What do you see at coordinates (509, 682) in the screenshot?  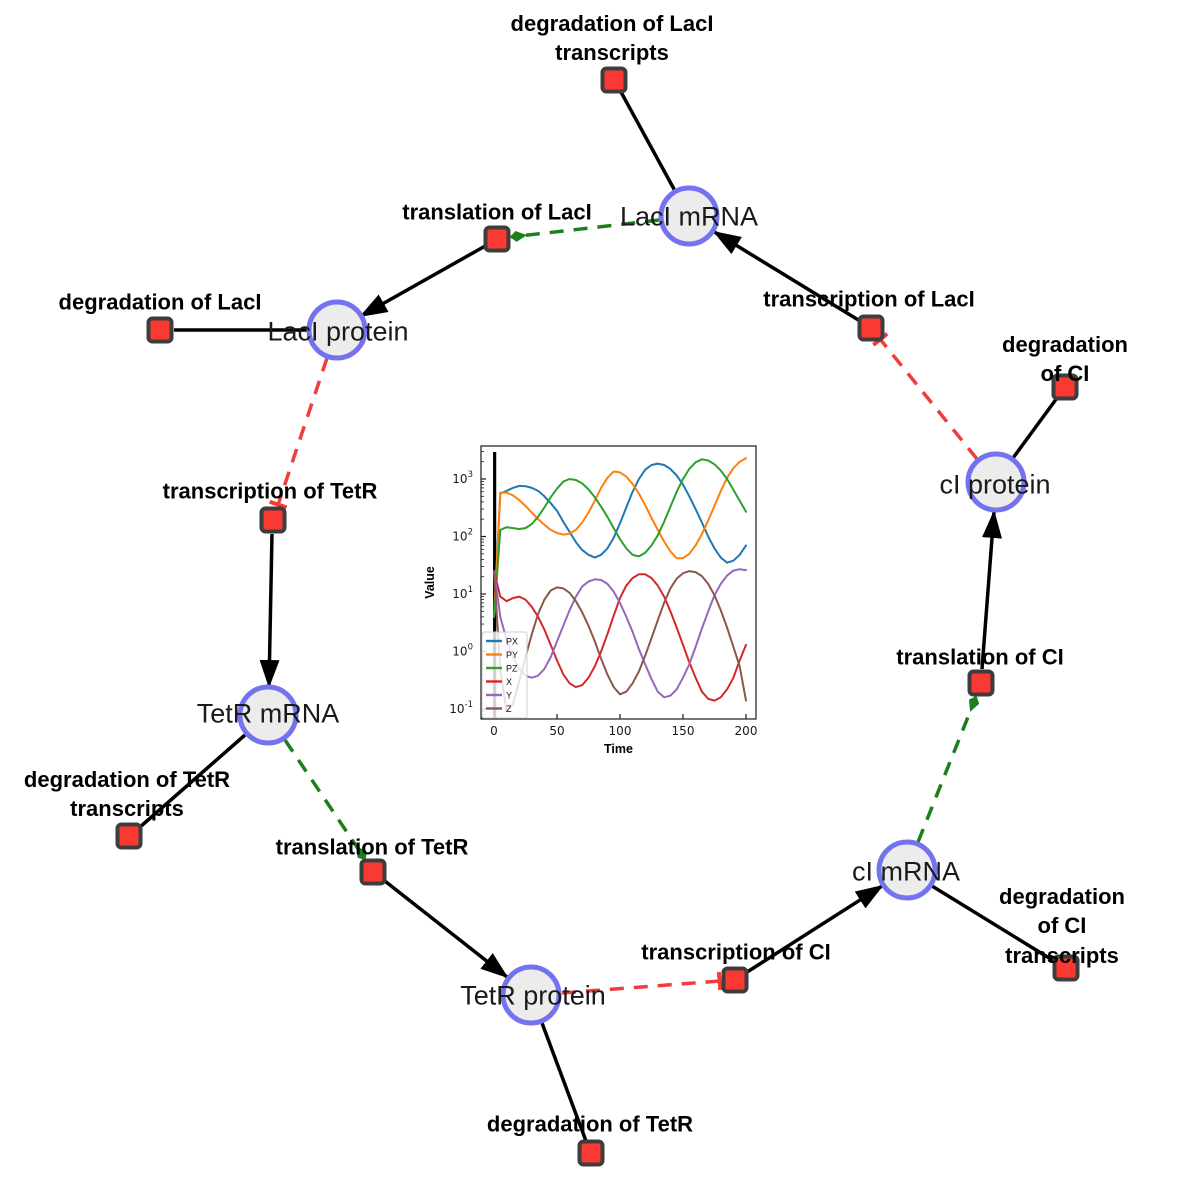 I see `legend-label-X: X` at bounding box center [509, 682].